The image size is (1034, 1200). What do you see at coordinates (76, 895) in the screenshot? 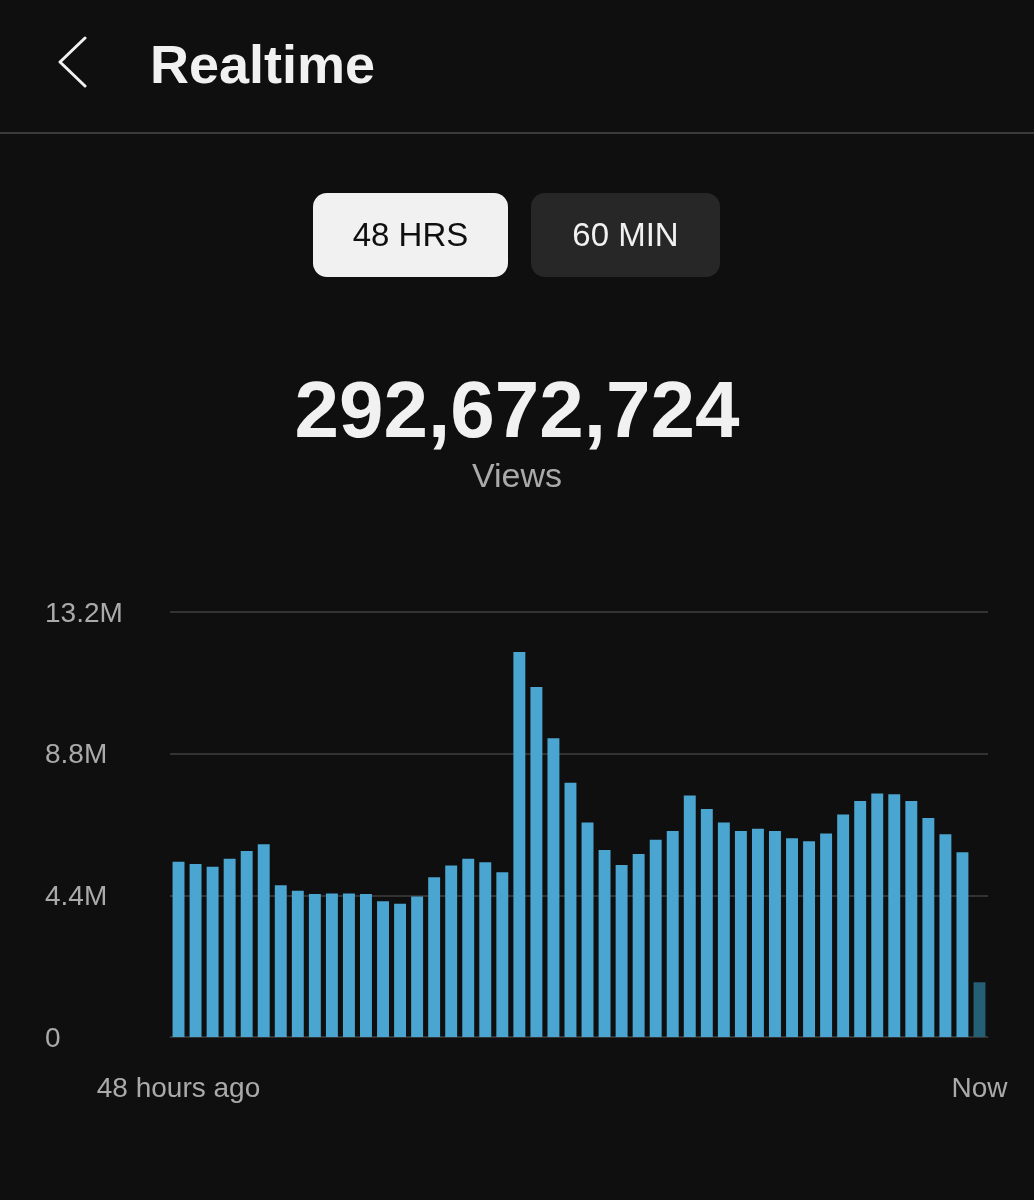
I see `y-tick-label: 4.4M` at bounding box center [76, 895].